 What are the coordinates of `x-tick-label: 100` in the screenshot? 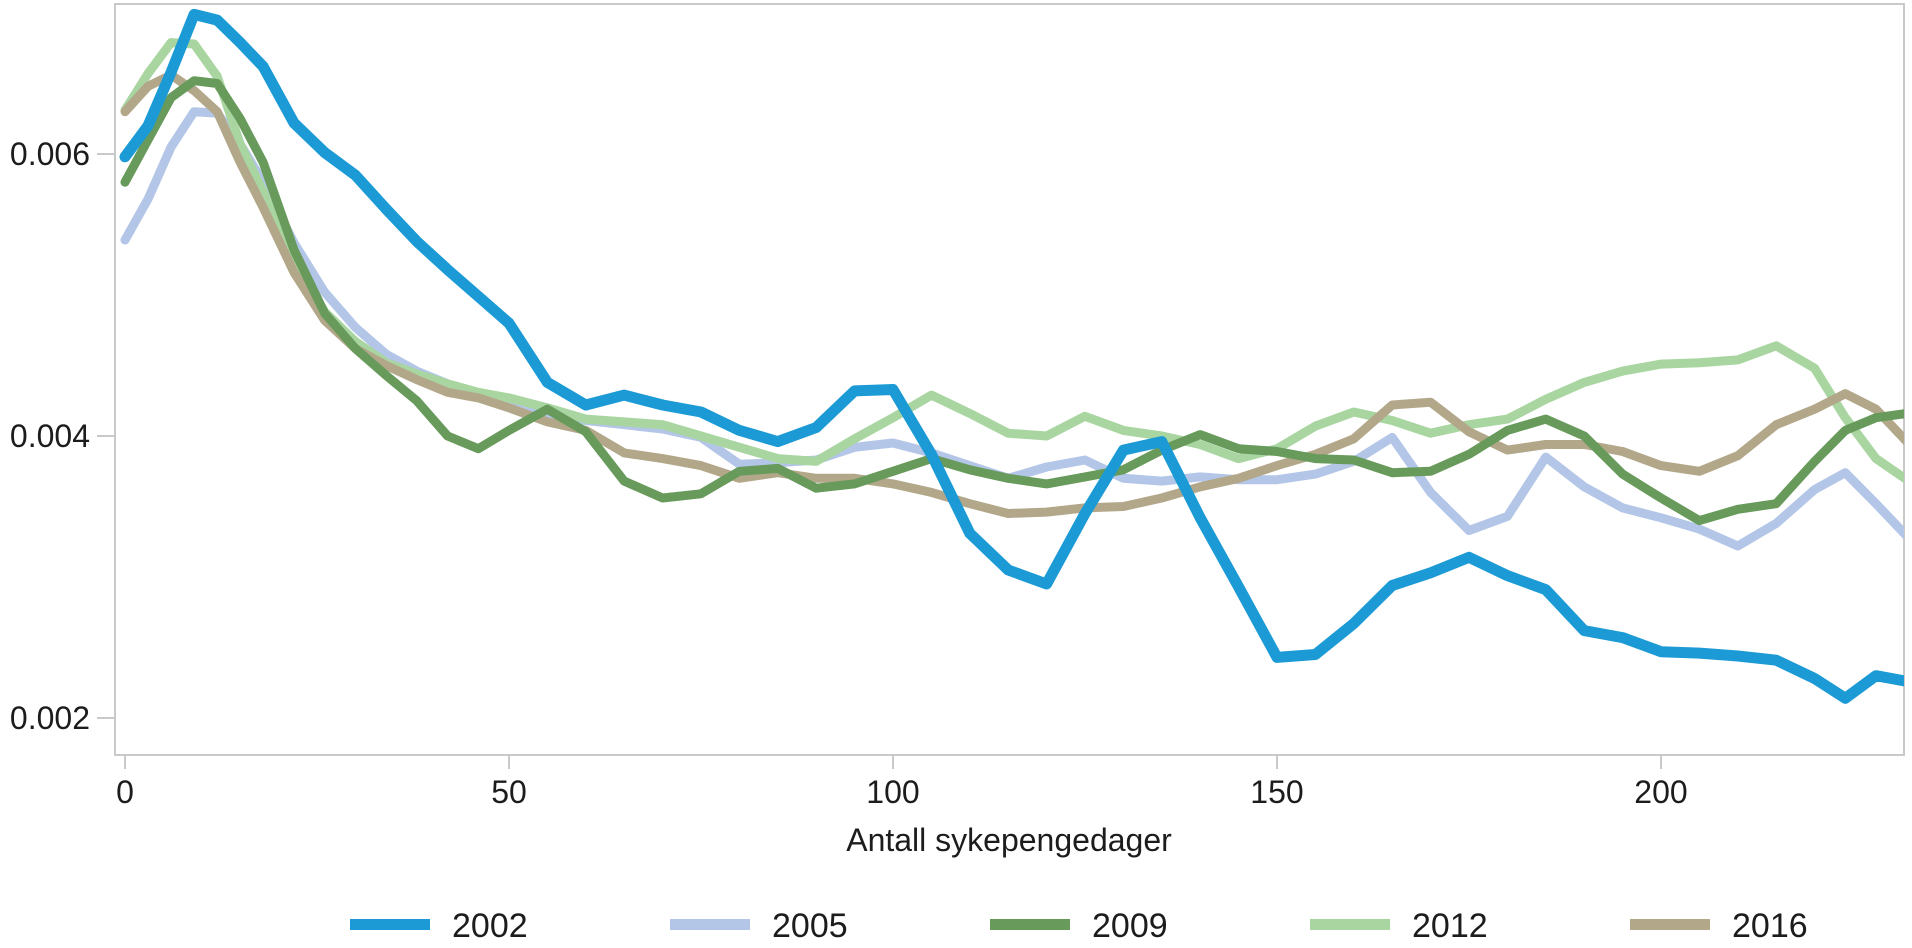 It's located at (892, 792).